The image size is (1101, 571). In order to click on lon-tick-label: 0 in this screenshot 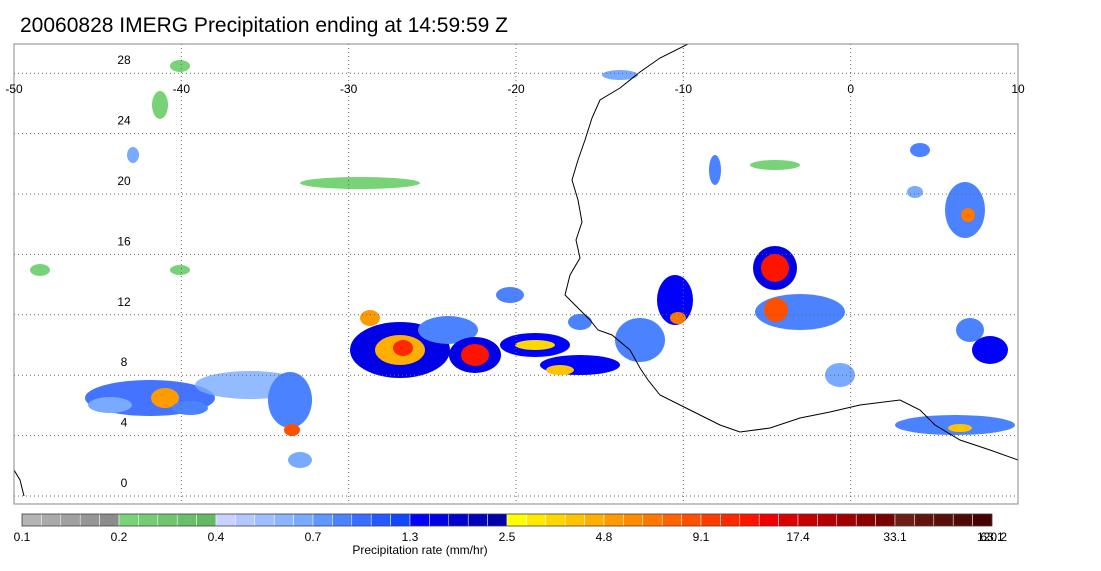, I will do `click(850, 89)`.